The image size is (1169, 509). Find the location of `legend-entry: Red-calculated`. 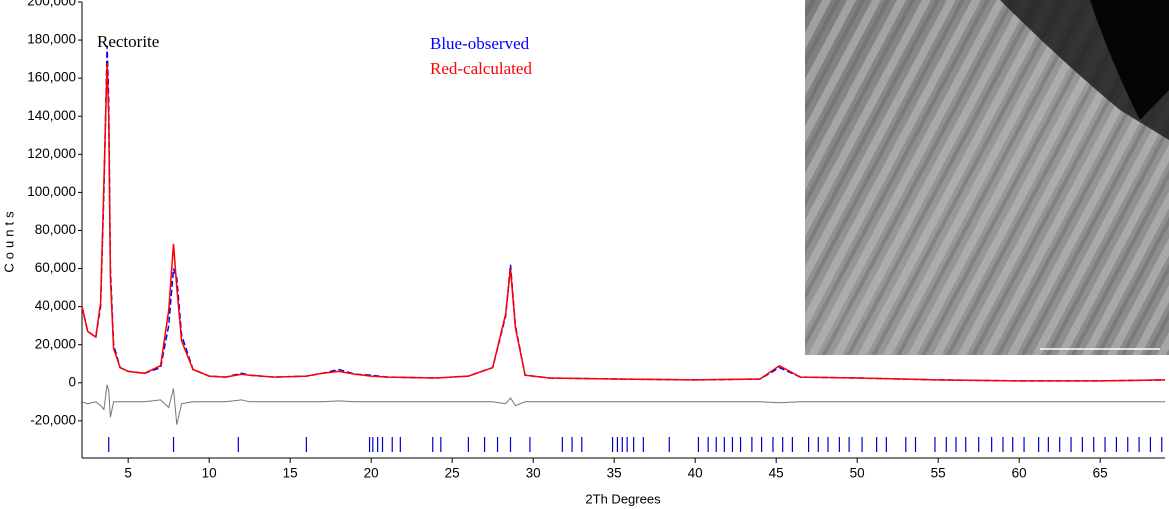

legend-entry: Red-calculated is located at coordinates (481, 68).